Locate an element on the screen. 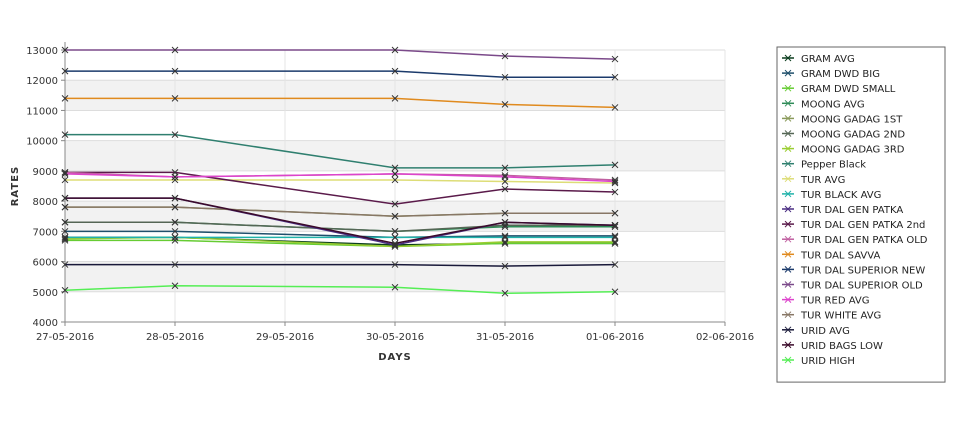  legend-item: MOONG AVG is located at coordinates (823, 104).